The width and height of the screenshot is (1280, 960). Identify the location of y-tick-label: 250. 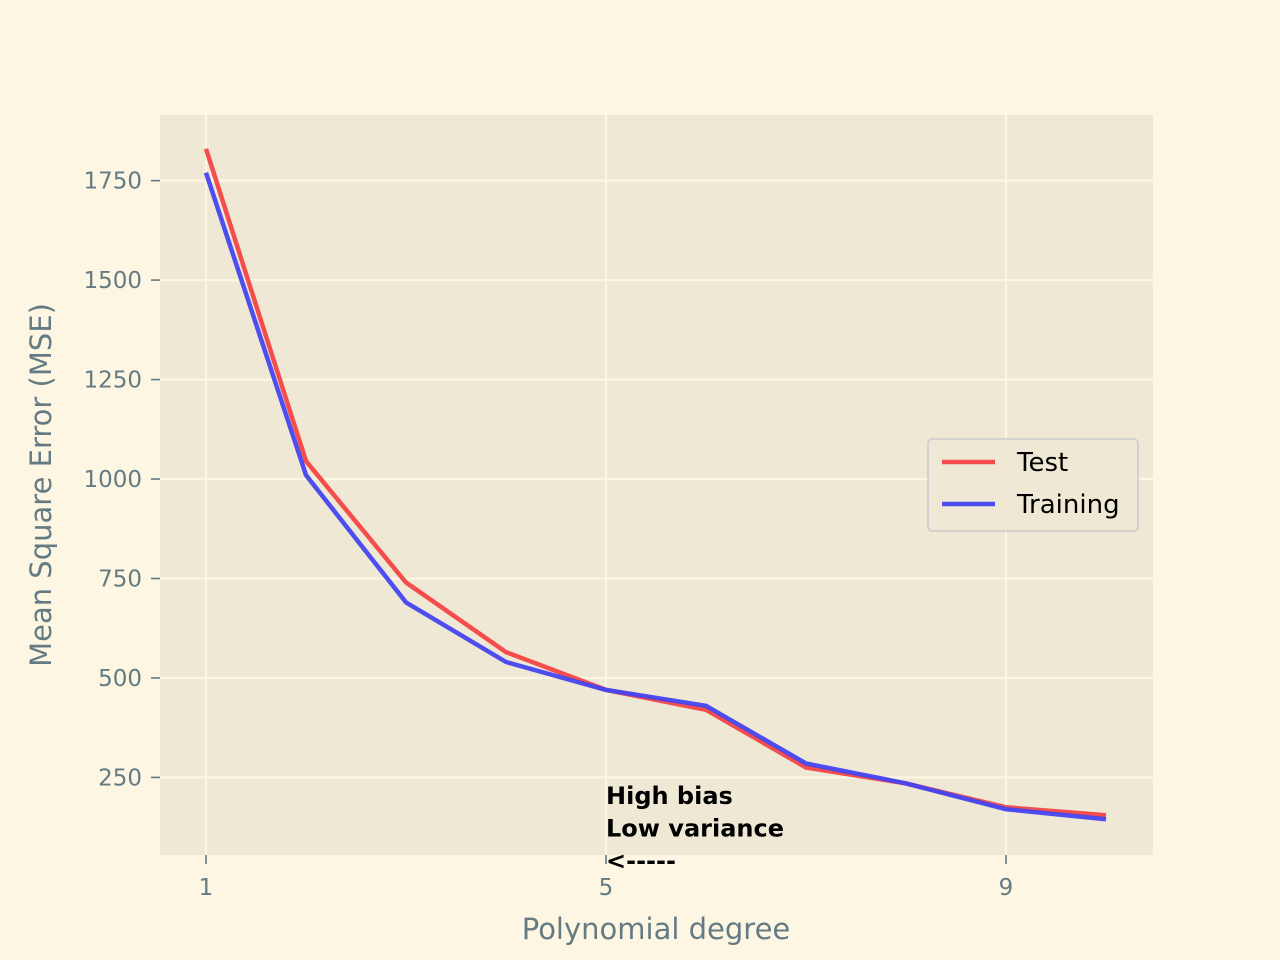
(120, 778).